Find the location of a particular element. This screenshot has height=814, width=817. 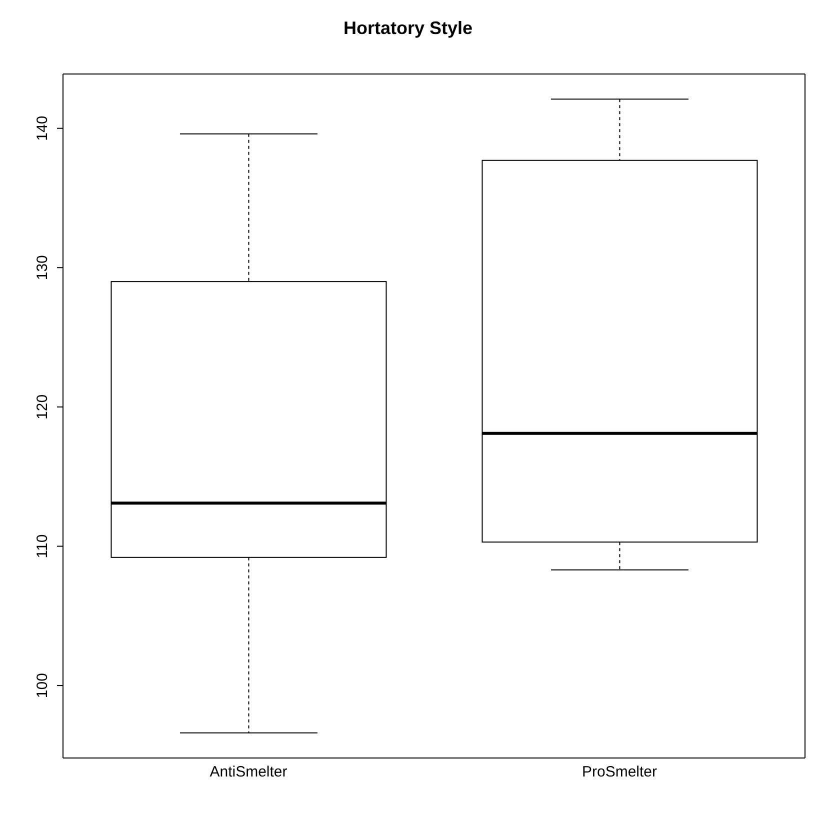

x-tick-label: ProSmelter is located at coordinates (620, 772).